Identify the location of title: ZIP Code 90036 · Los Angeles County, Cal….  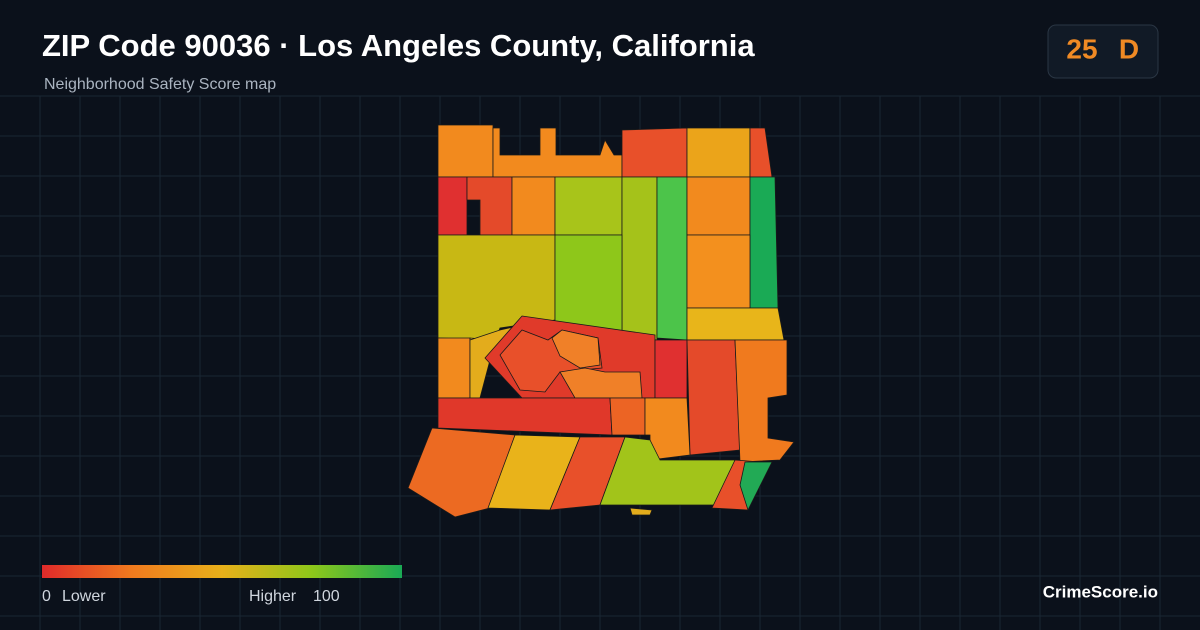
(398, 45).